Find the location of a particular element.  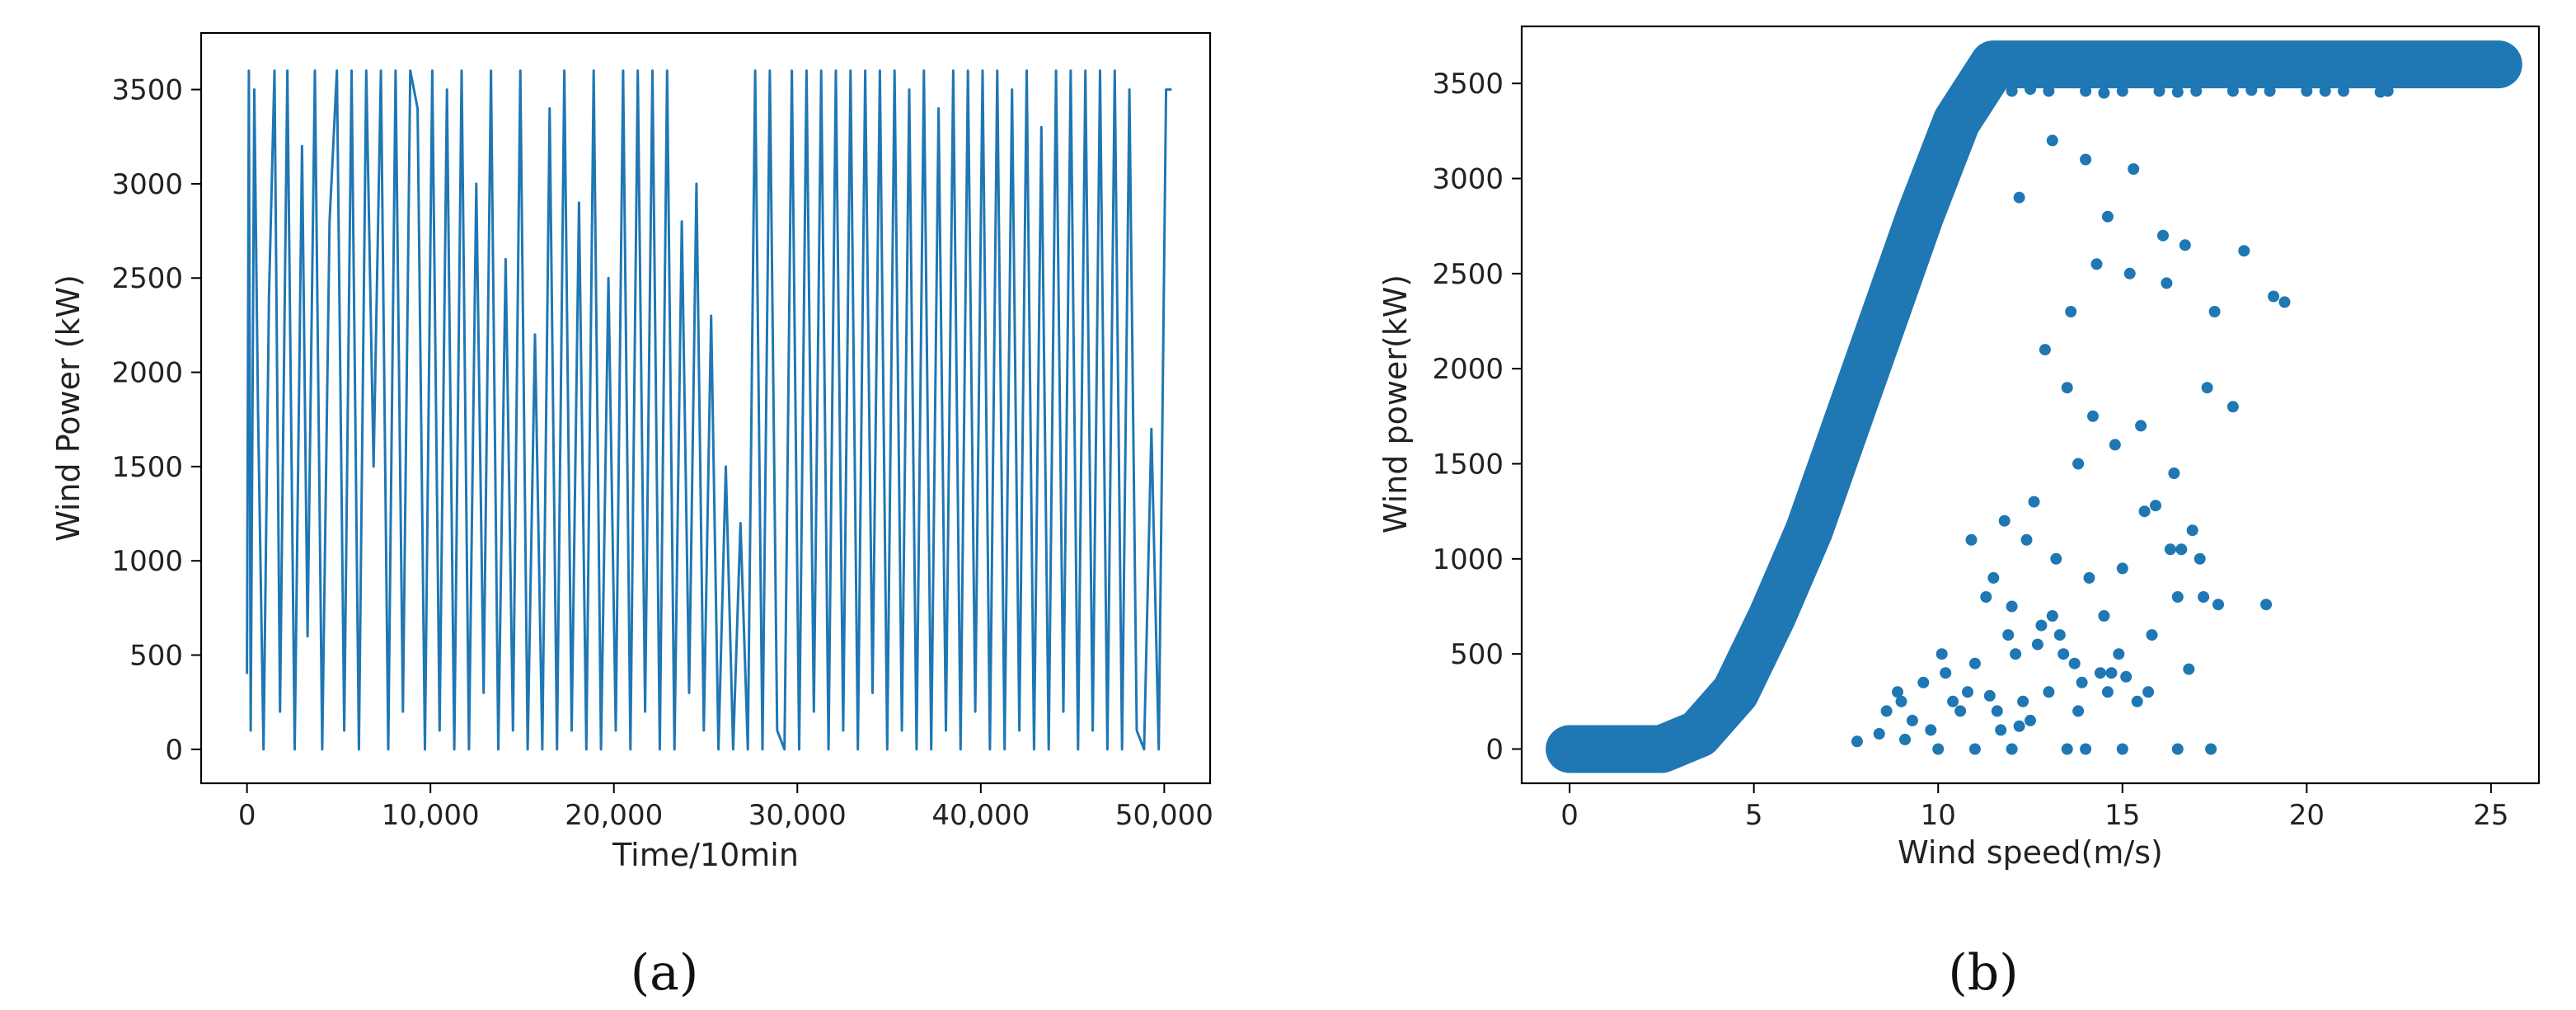

panel-b-y-ticks: 0 500 1000 1500 2000 2500 3000 3500 is located at coordinates (1477, 417).